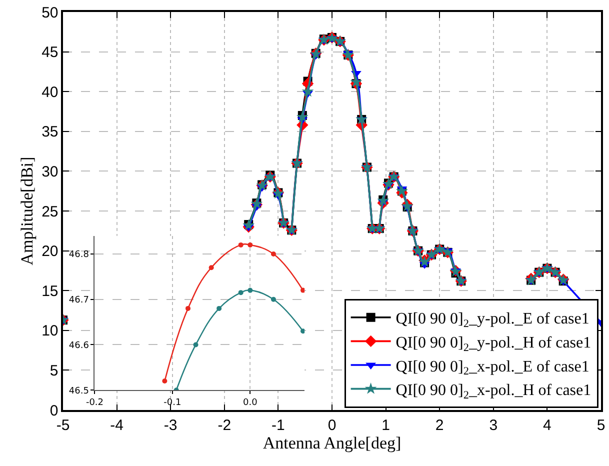 The height and width of the screenshot is (466, 609). Describe the element at coordinates (79, 255) in the screenshot. I see `y-tick-label: 46.8` at that location.